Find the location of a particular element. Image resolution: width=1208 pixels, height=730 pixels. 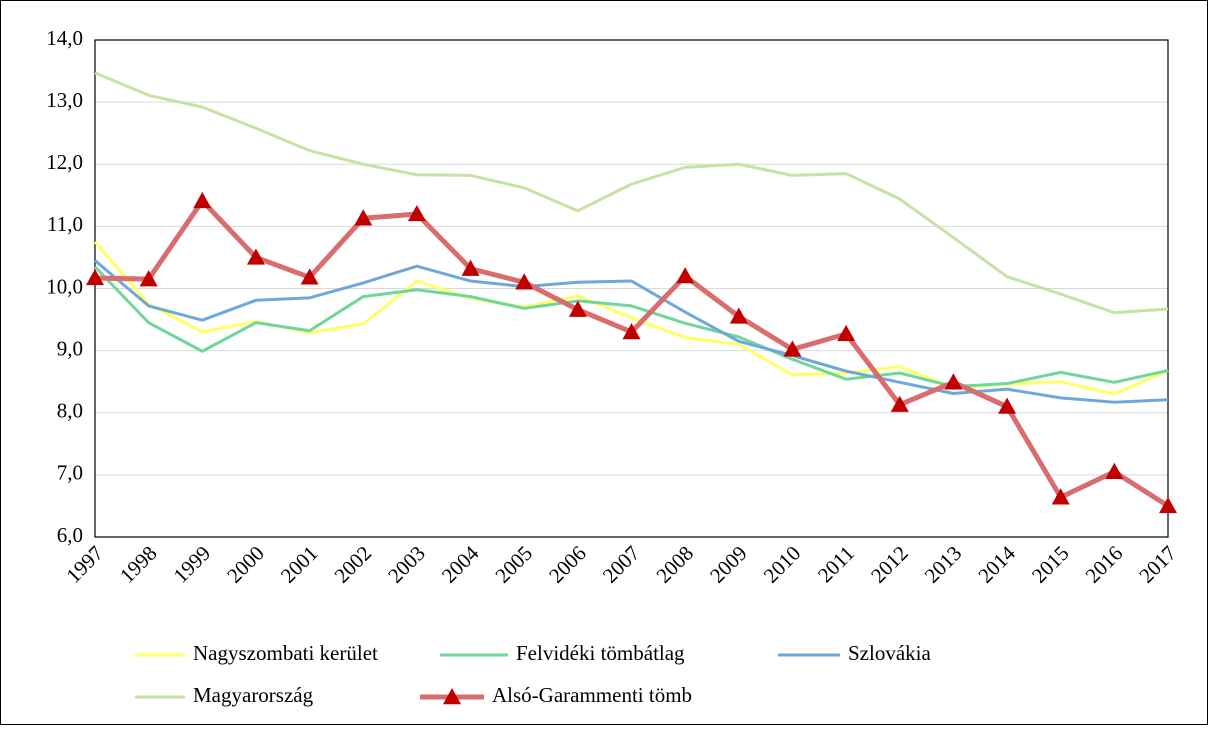

legend-label: Felvidéki tömbátlag is located at coordinates (600, 653).